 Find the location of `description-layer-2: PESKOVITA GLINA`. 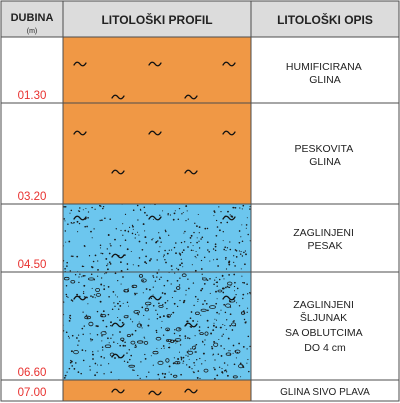

description-layer-2: PESKOVITA GLINA is located at coordinates (324, 155).